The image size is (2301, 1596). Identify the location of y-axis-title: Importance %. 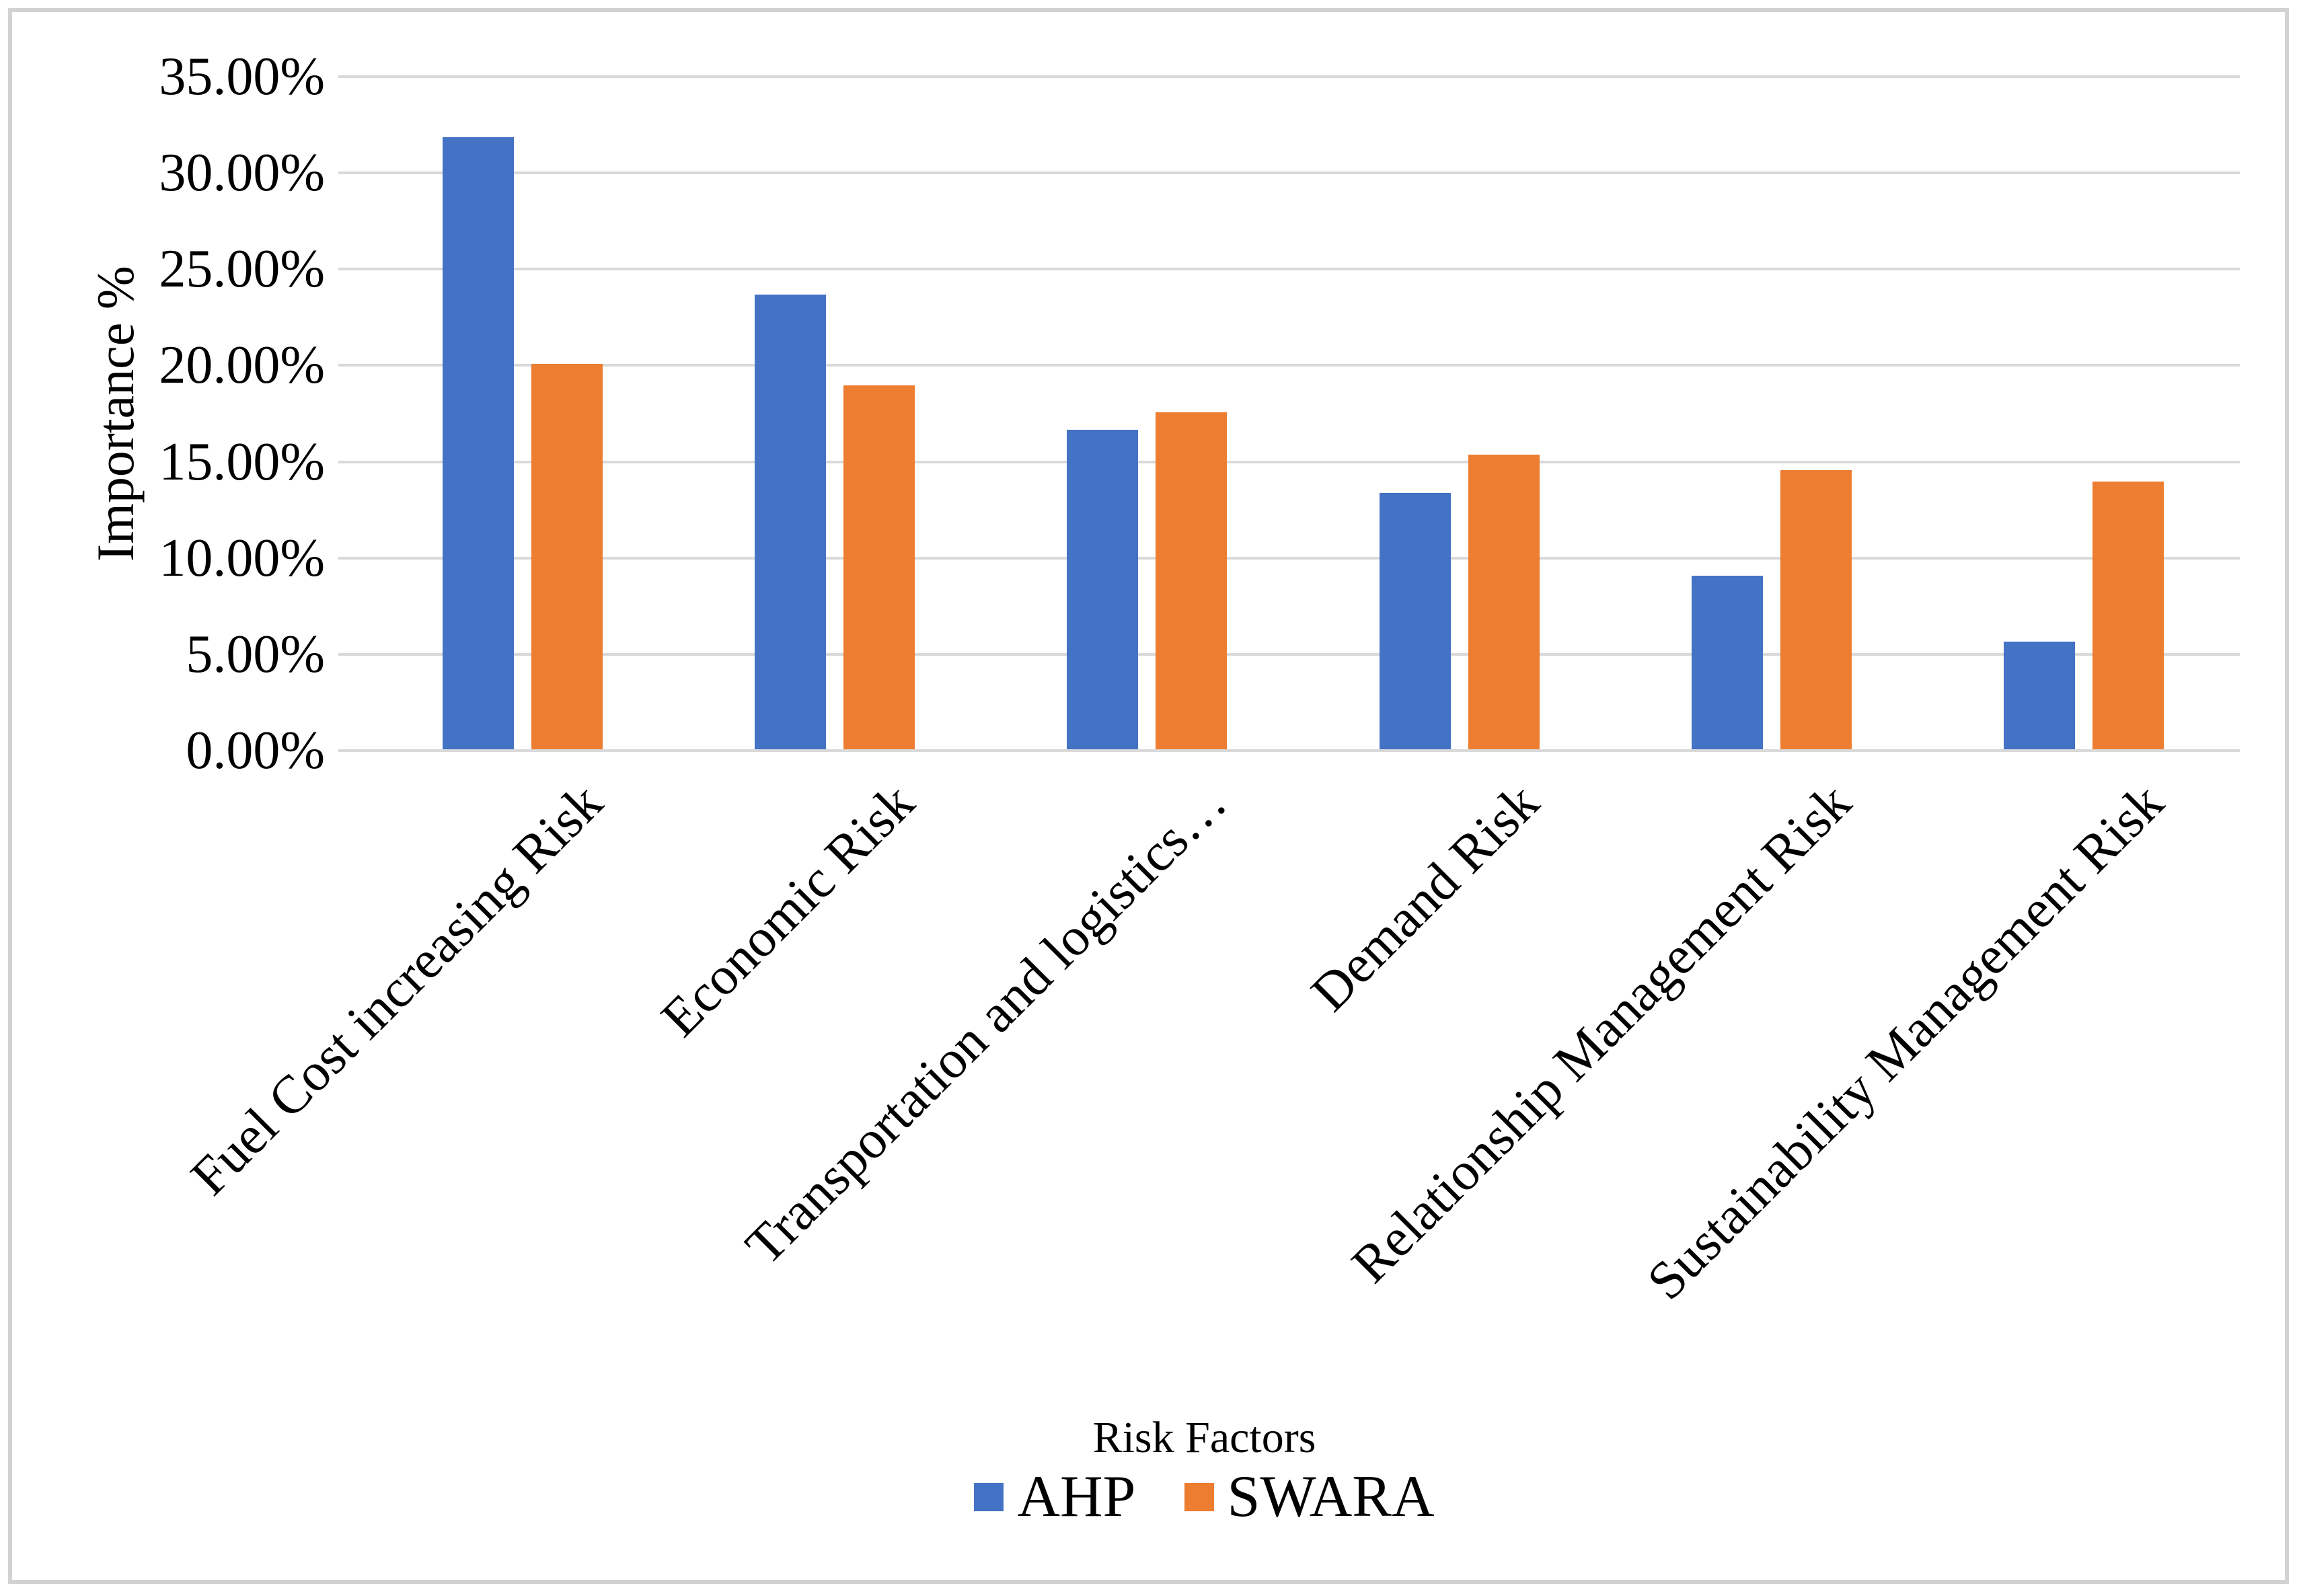
(115, 414).